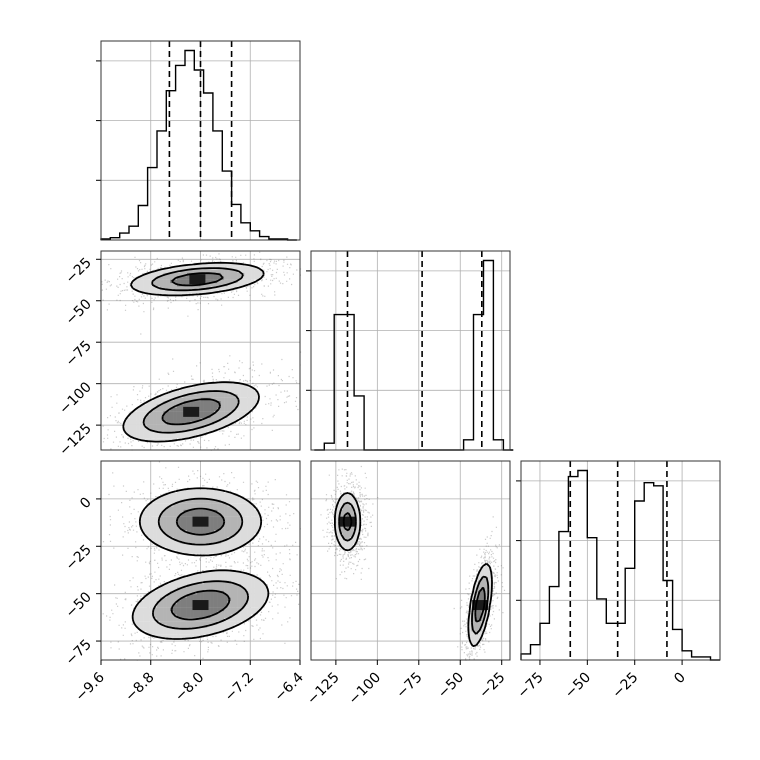 The width and height of the screenshot is (760, 760). What do you see at coordinates (602, 681) in the screenshot?
I see `x-axis-2: −75 −50 −25 0` at bounding box center [602, 681].